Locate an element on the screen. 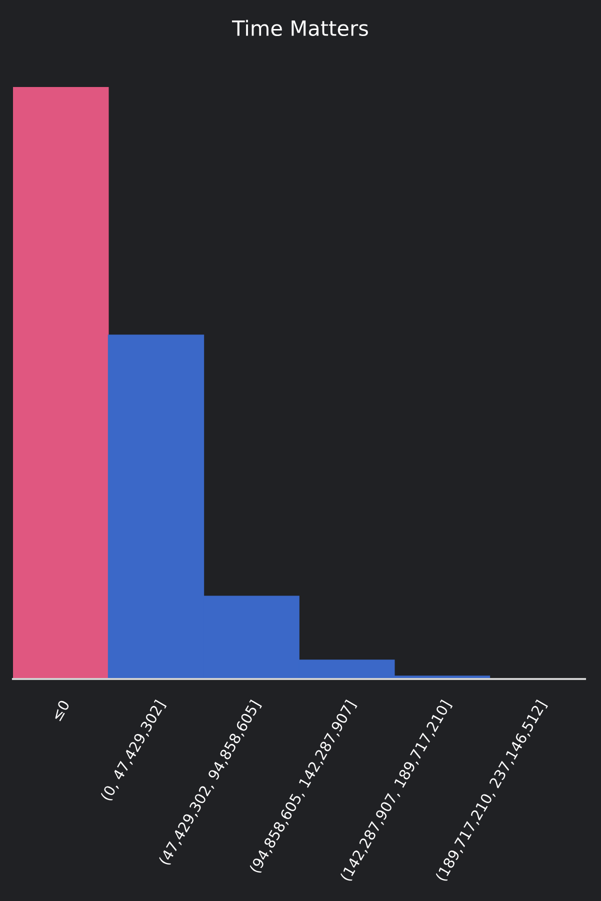 The image size is (601, 901). chart-title: Time Matters is located at coordinates (300, 28).